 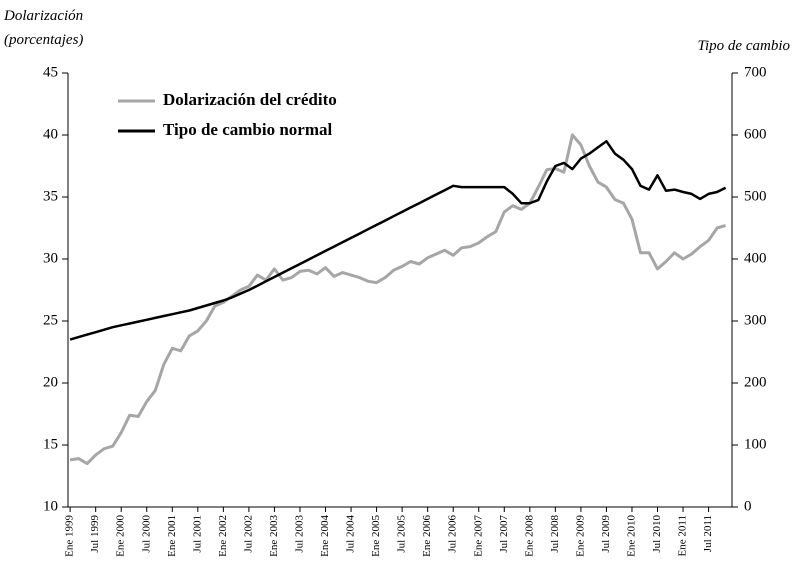 I want to click on y2-axis-title: Tipo de cambio, so click(x=744, y=46).